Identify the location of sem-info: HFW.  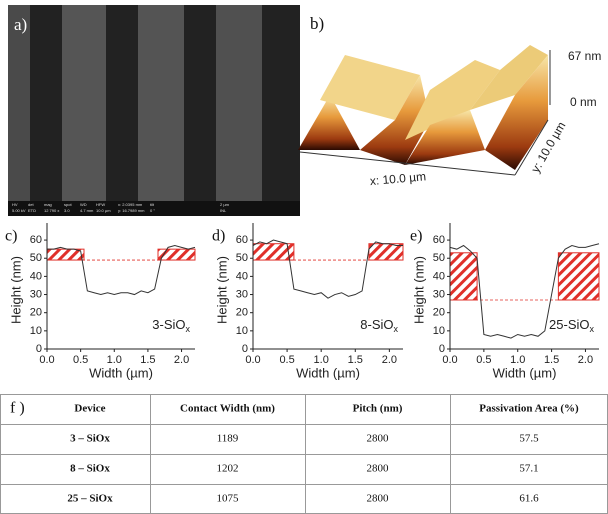
(100, 204).